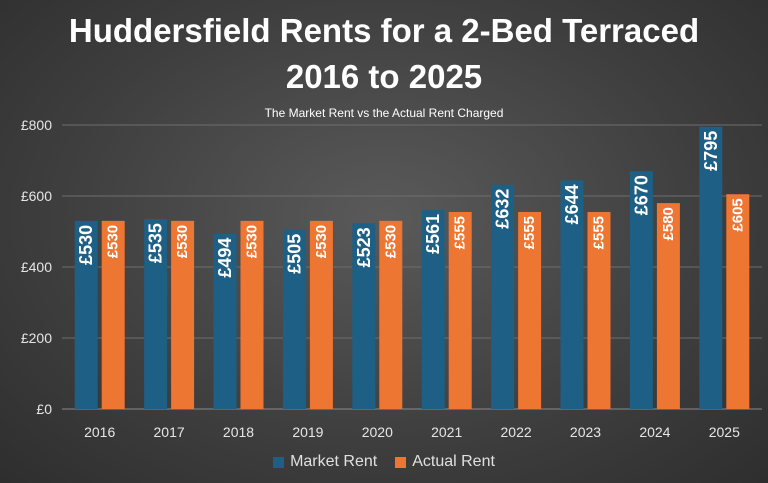  I want to click on x-tick-label: 2021, so click(446, 432).